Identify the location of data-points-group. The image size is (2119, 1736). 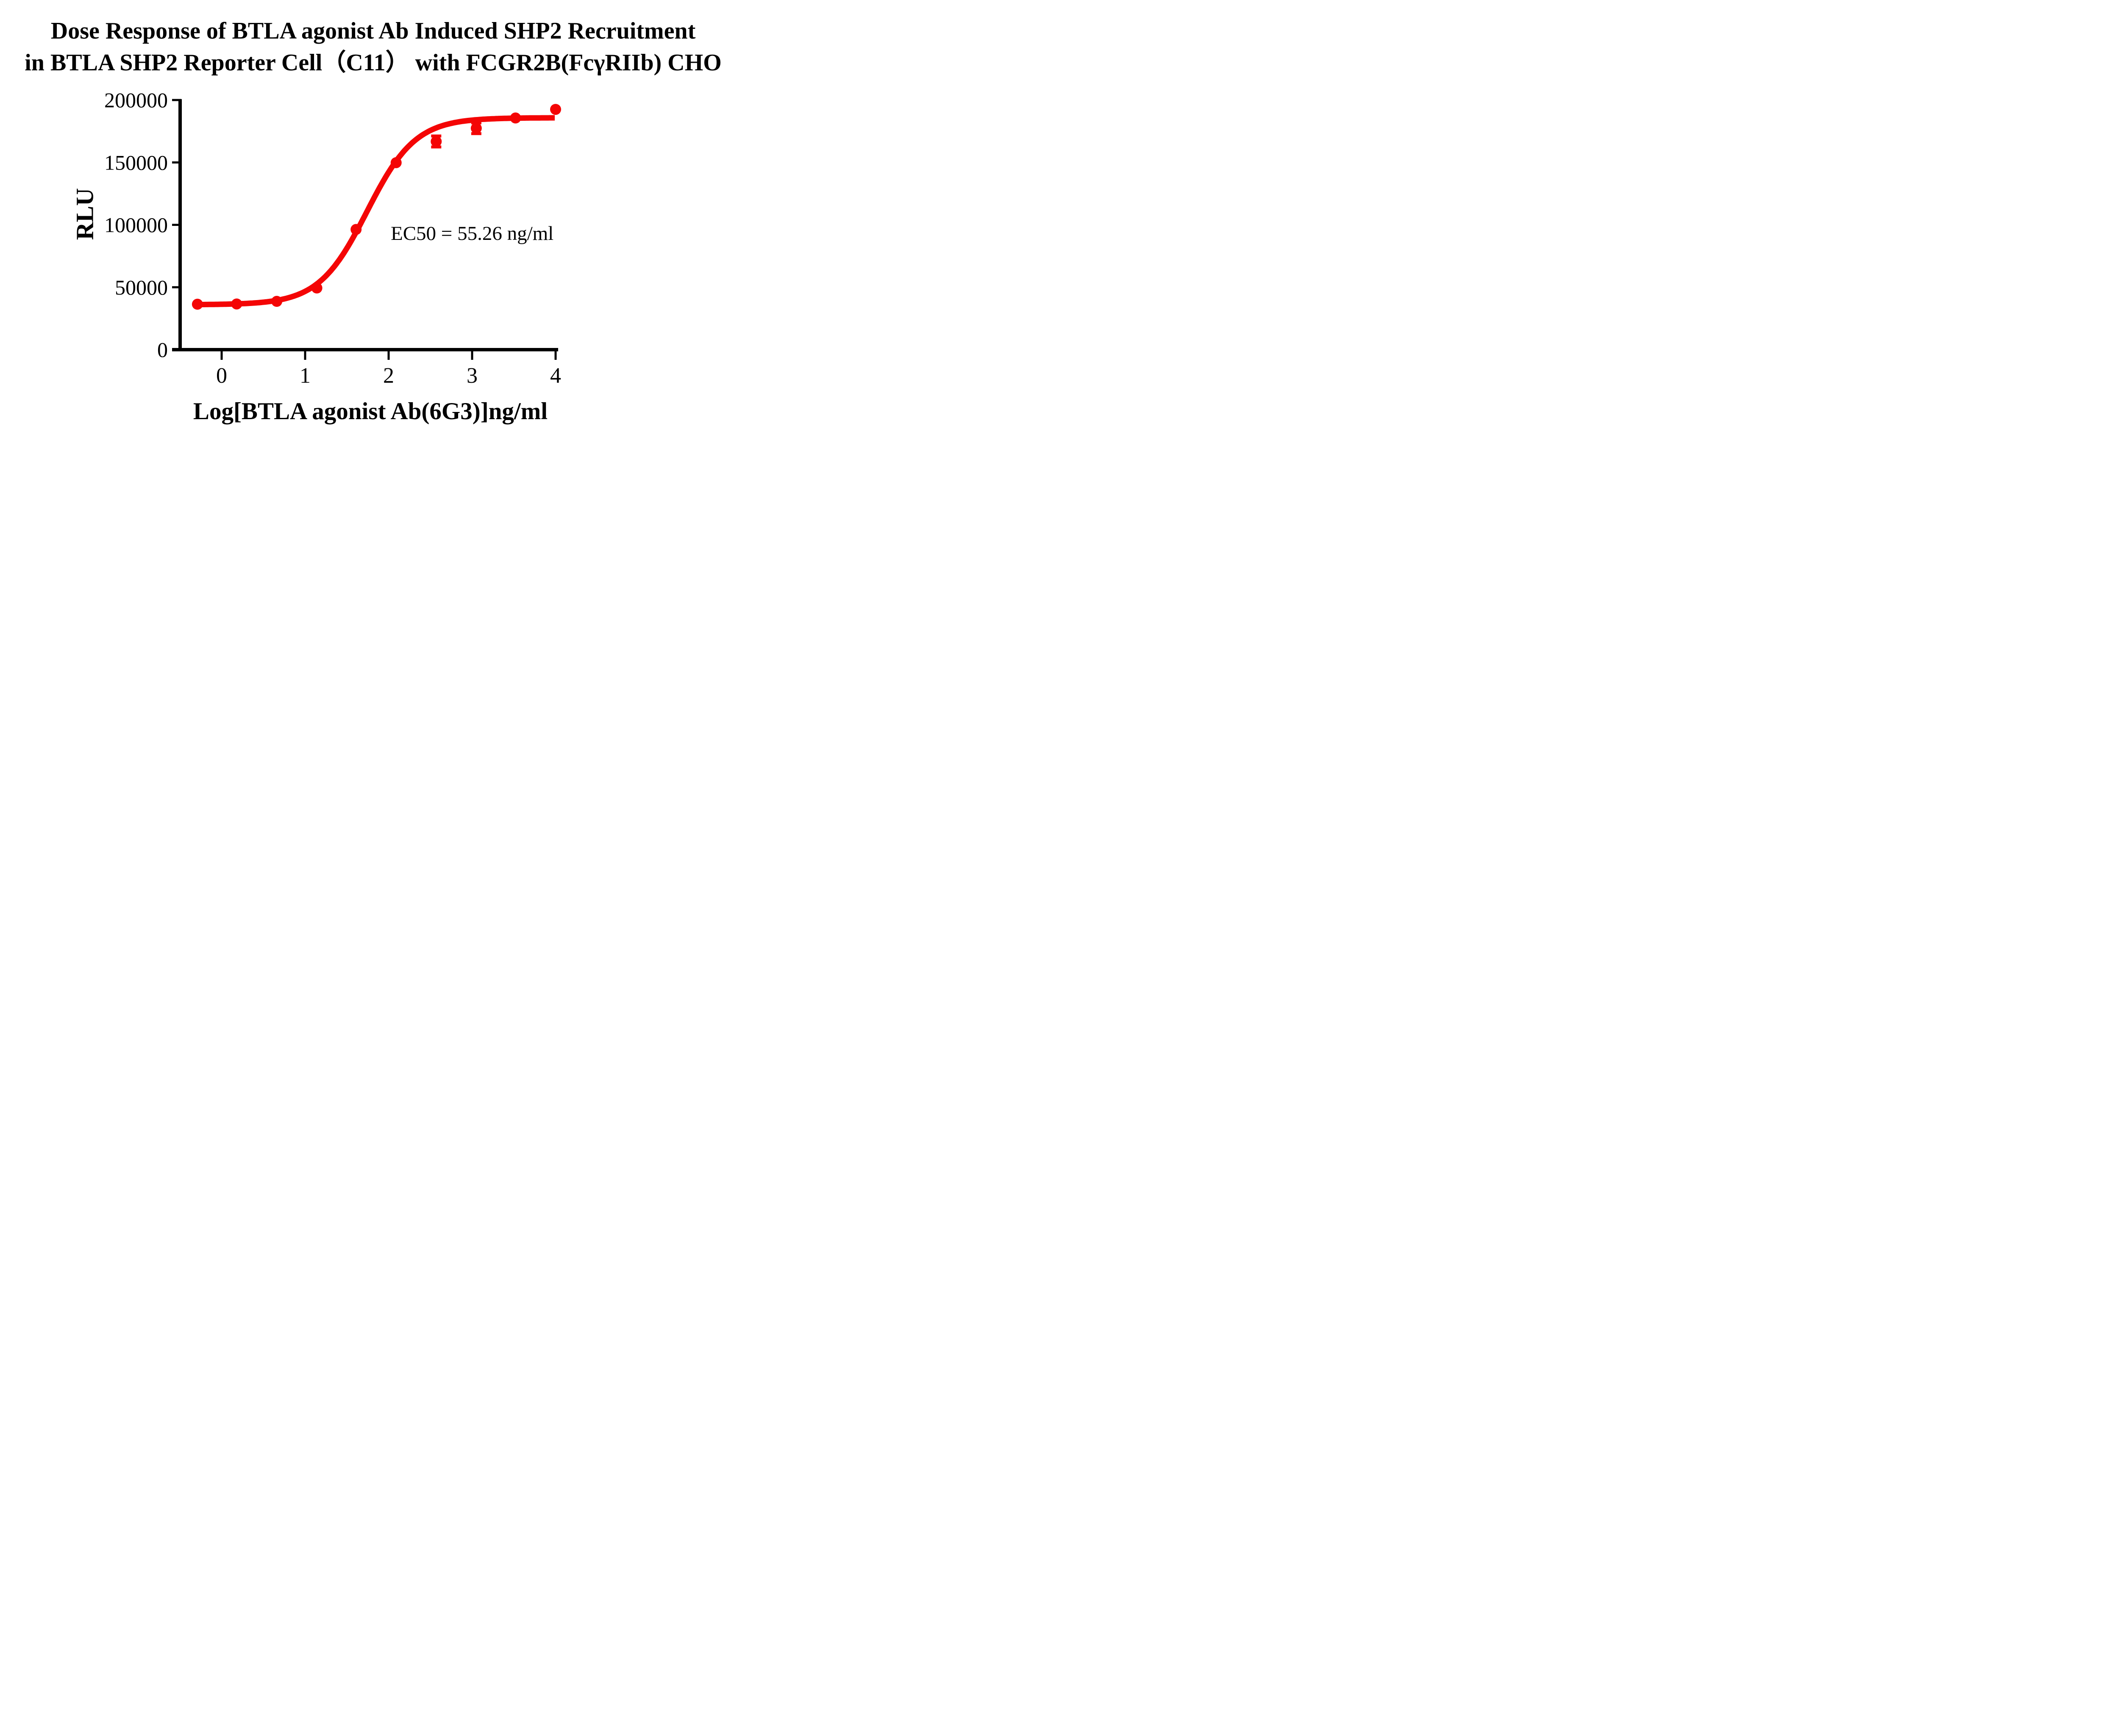
(376, 207).